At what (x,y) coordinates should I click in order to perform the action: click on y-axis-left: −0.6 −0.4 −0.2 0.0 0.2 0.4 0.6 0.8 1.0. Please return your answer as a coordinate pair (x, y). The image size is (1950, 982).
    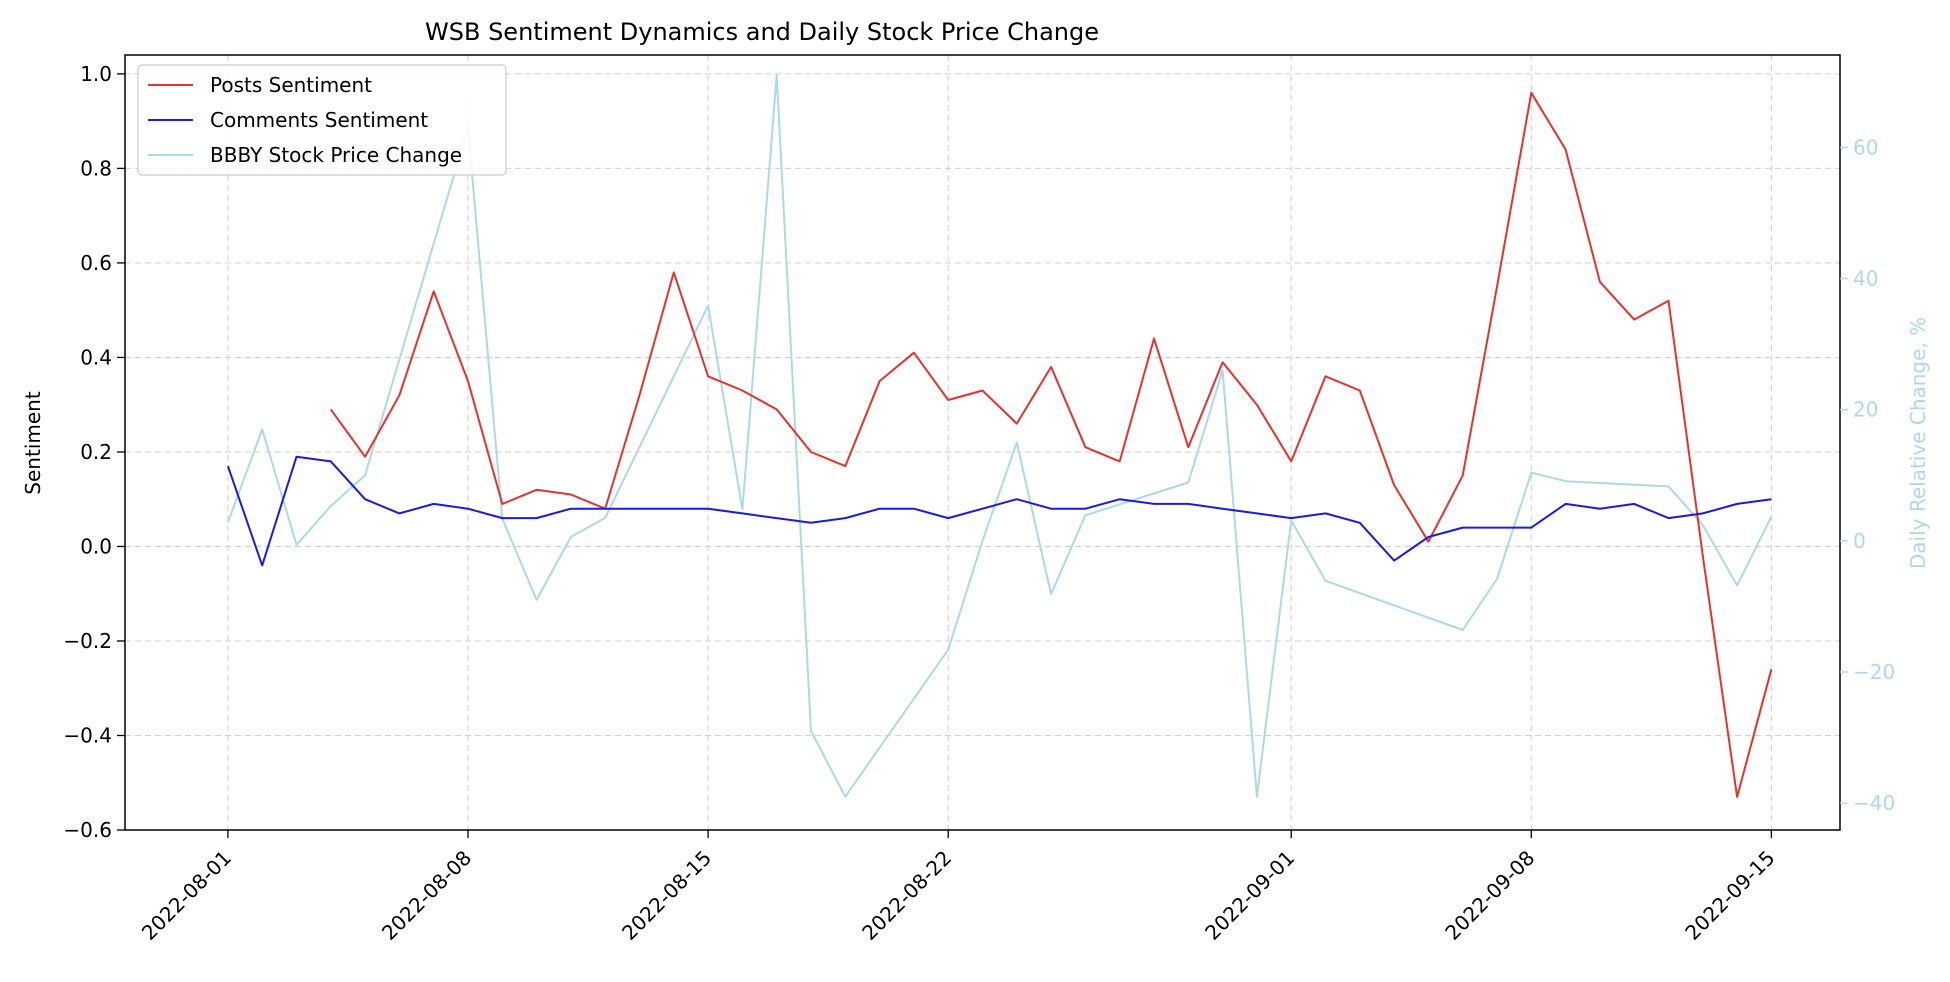
    Looking at the image, I should click on (94, 452).